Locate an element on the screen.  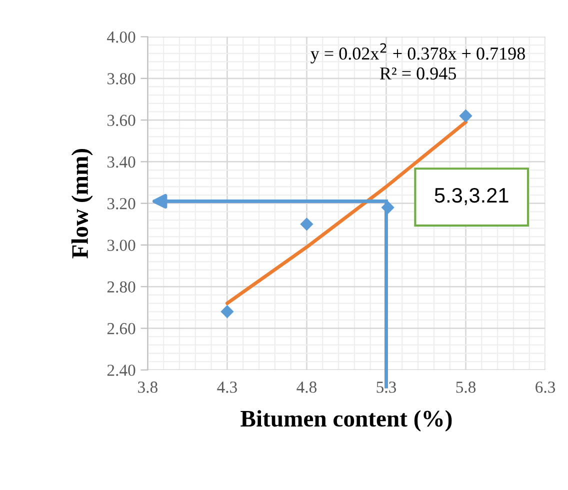
annotation: R² = 0.945 is located at coordinates (418, 73).